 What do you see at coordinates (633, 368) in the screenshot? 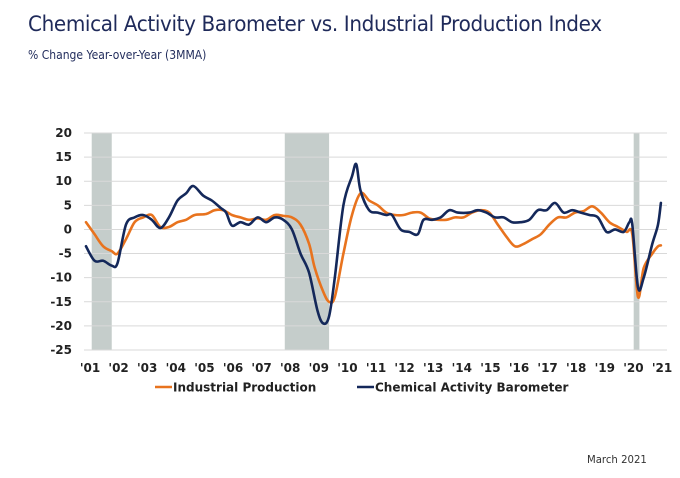
I see `x-tick-label: '20` at bounding box center [633, 368].